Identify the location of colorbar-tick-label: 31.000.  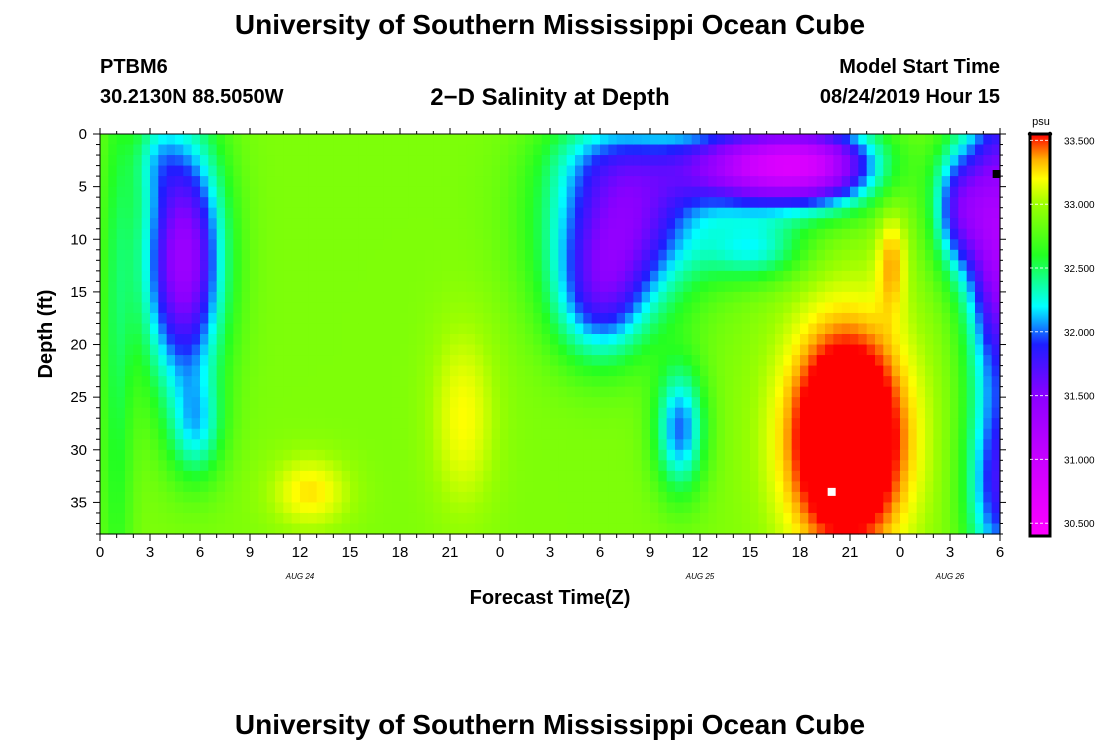
(1079, 460).